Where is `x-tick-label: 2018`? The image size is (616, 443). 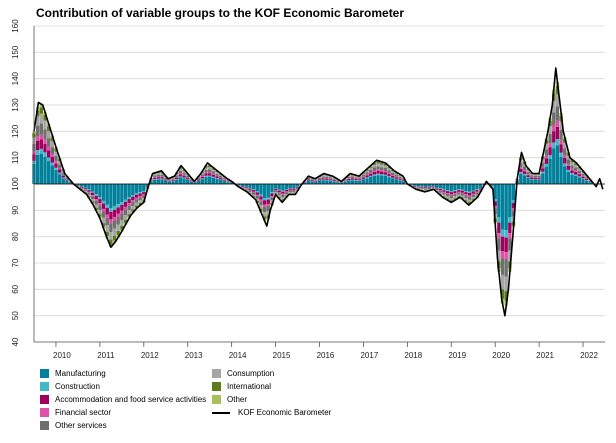 x-tick-label: 2018 is located at coordinates (413, 355).